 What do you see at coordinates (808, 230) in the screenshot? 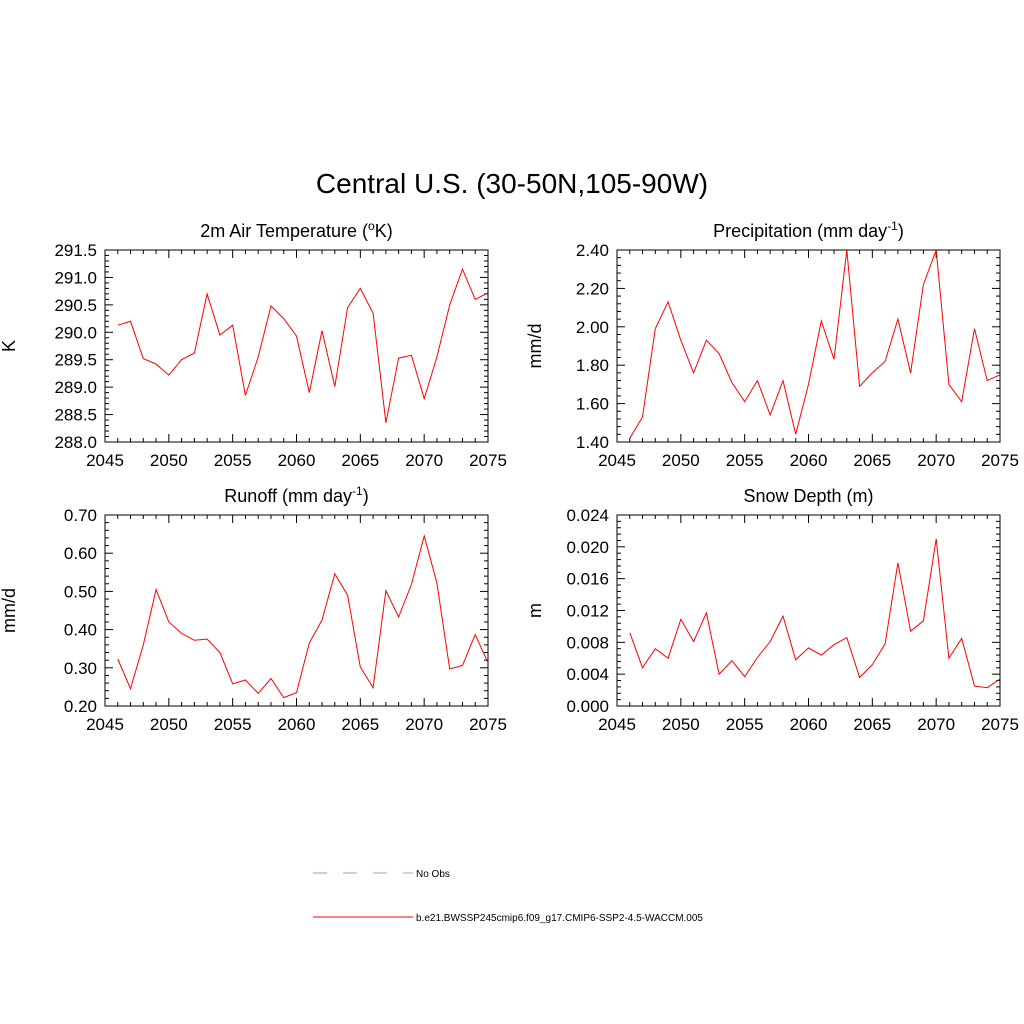
I see `panel-title: Precipitation (mm day-1)` at bounding box center [808, 230].